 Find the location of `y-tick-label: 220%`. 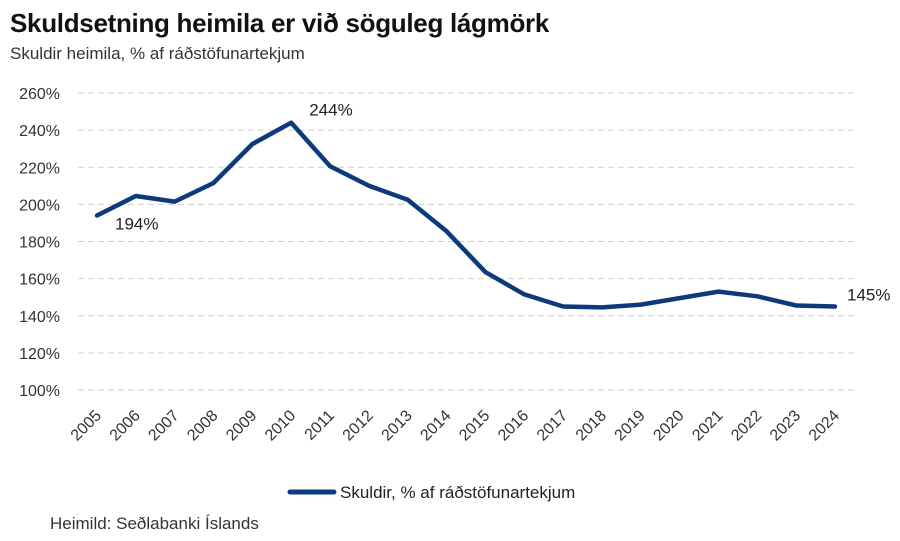

y-tick-label: 220% is located at coordinates (39, 168).